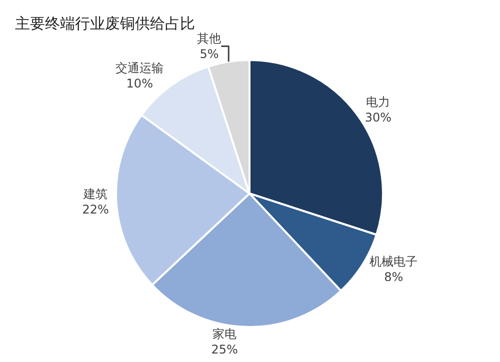 The width and height of the screenshot is (500, 362). I want to click on slice-label: 交通运输, so click(140, 68).